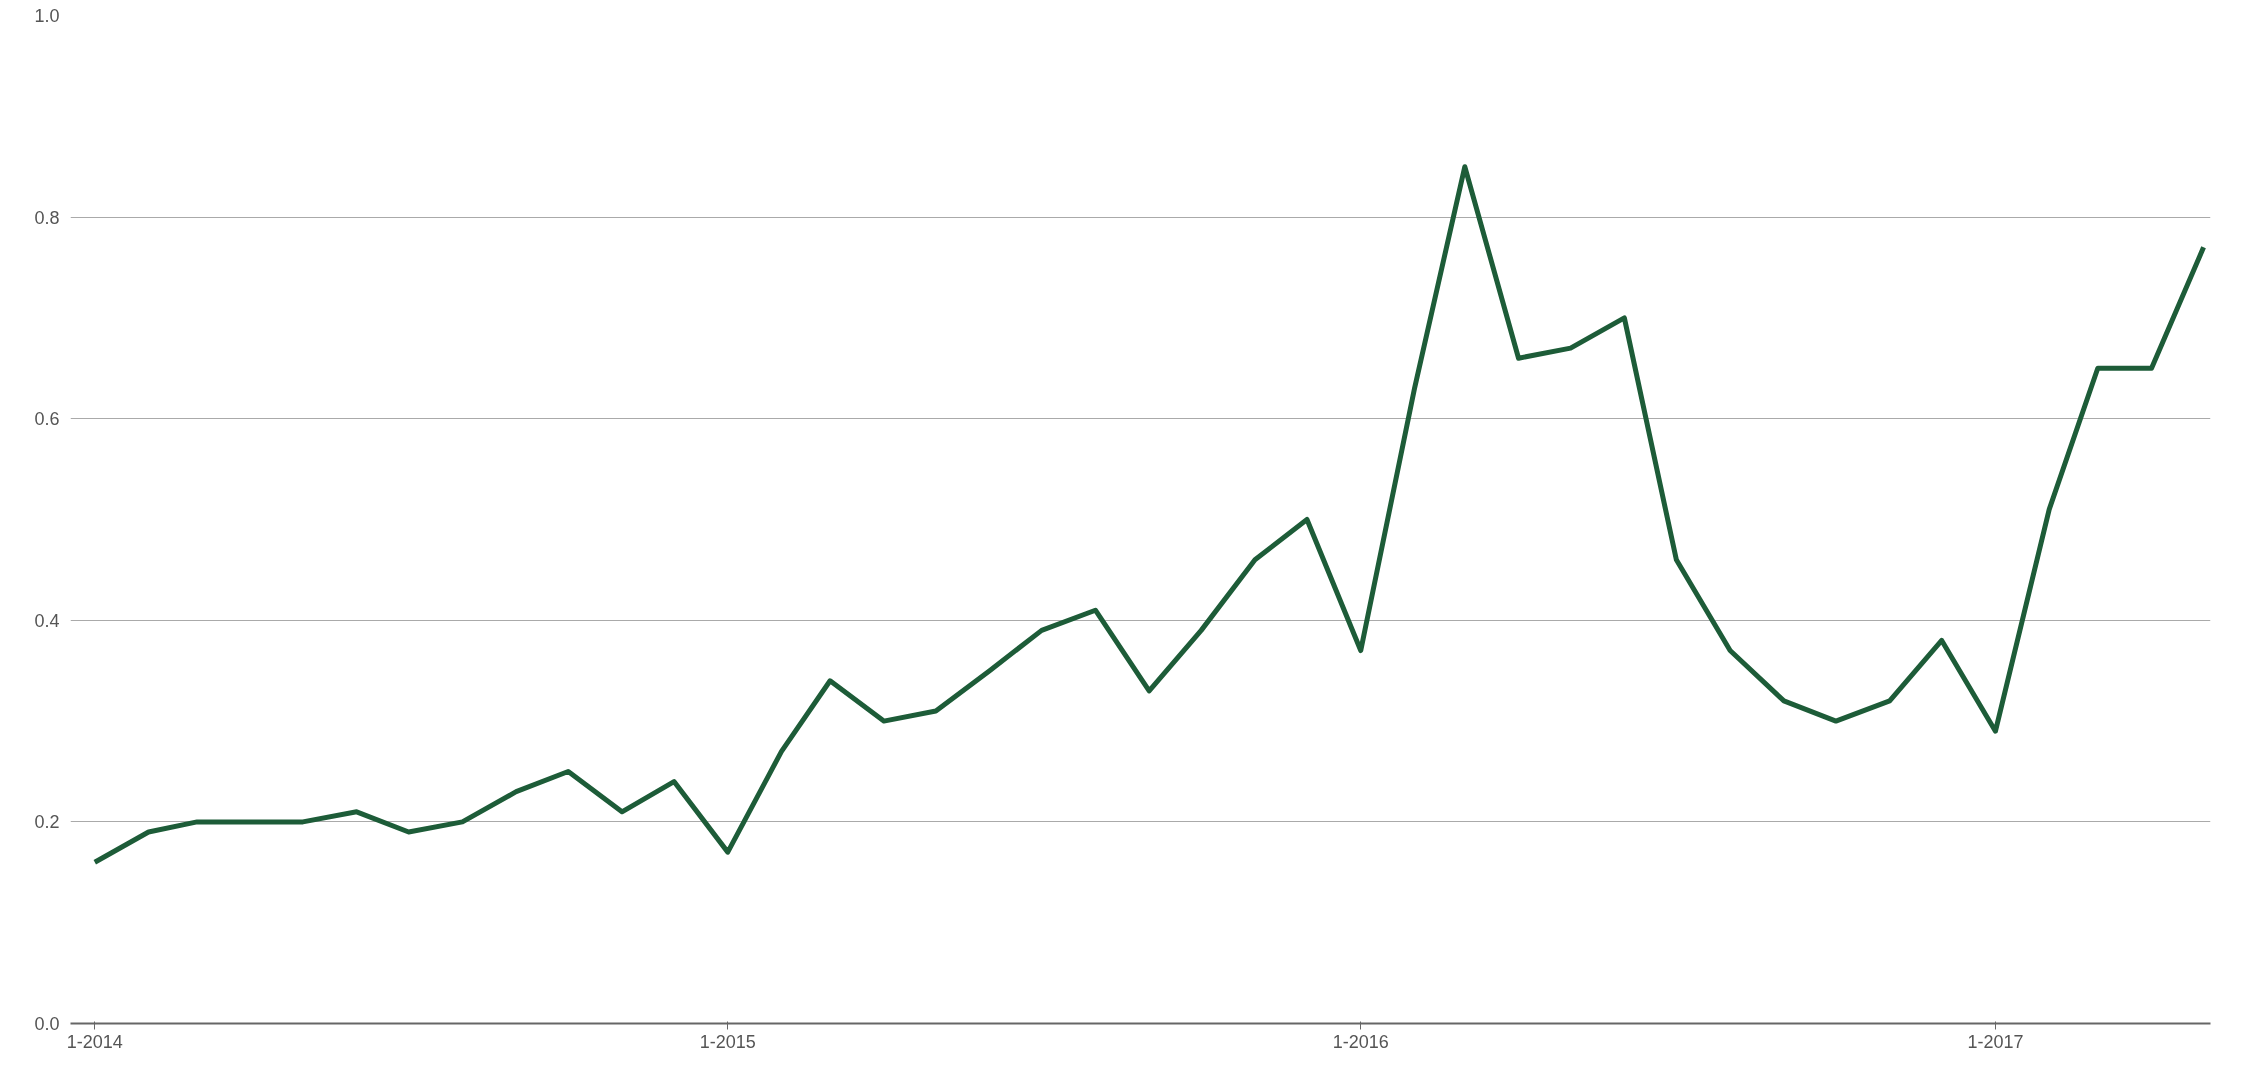  What do you see at coordinates (47, 1024) in the screenshot?
I see `y-tick-label: 0.0` at bounding box center [47, 1024].